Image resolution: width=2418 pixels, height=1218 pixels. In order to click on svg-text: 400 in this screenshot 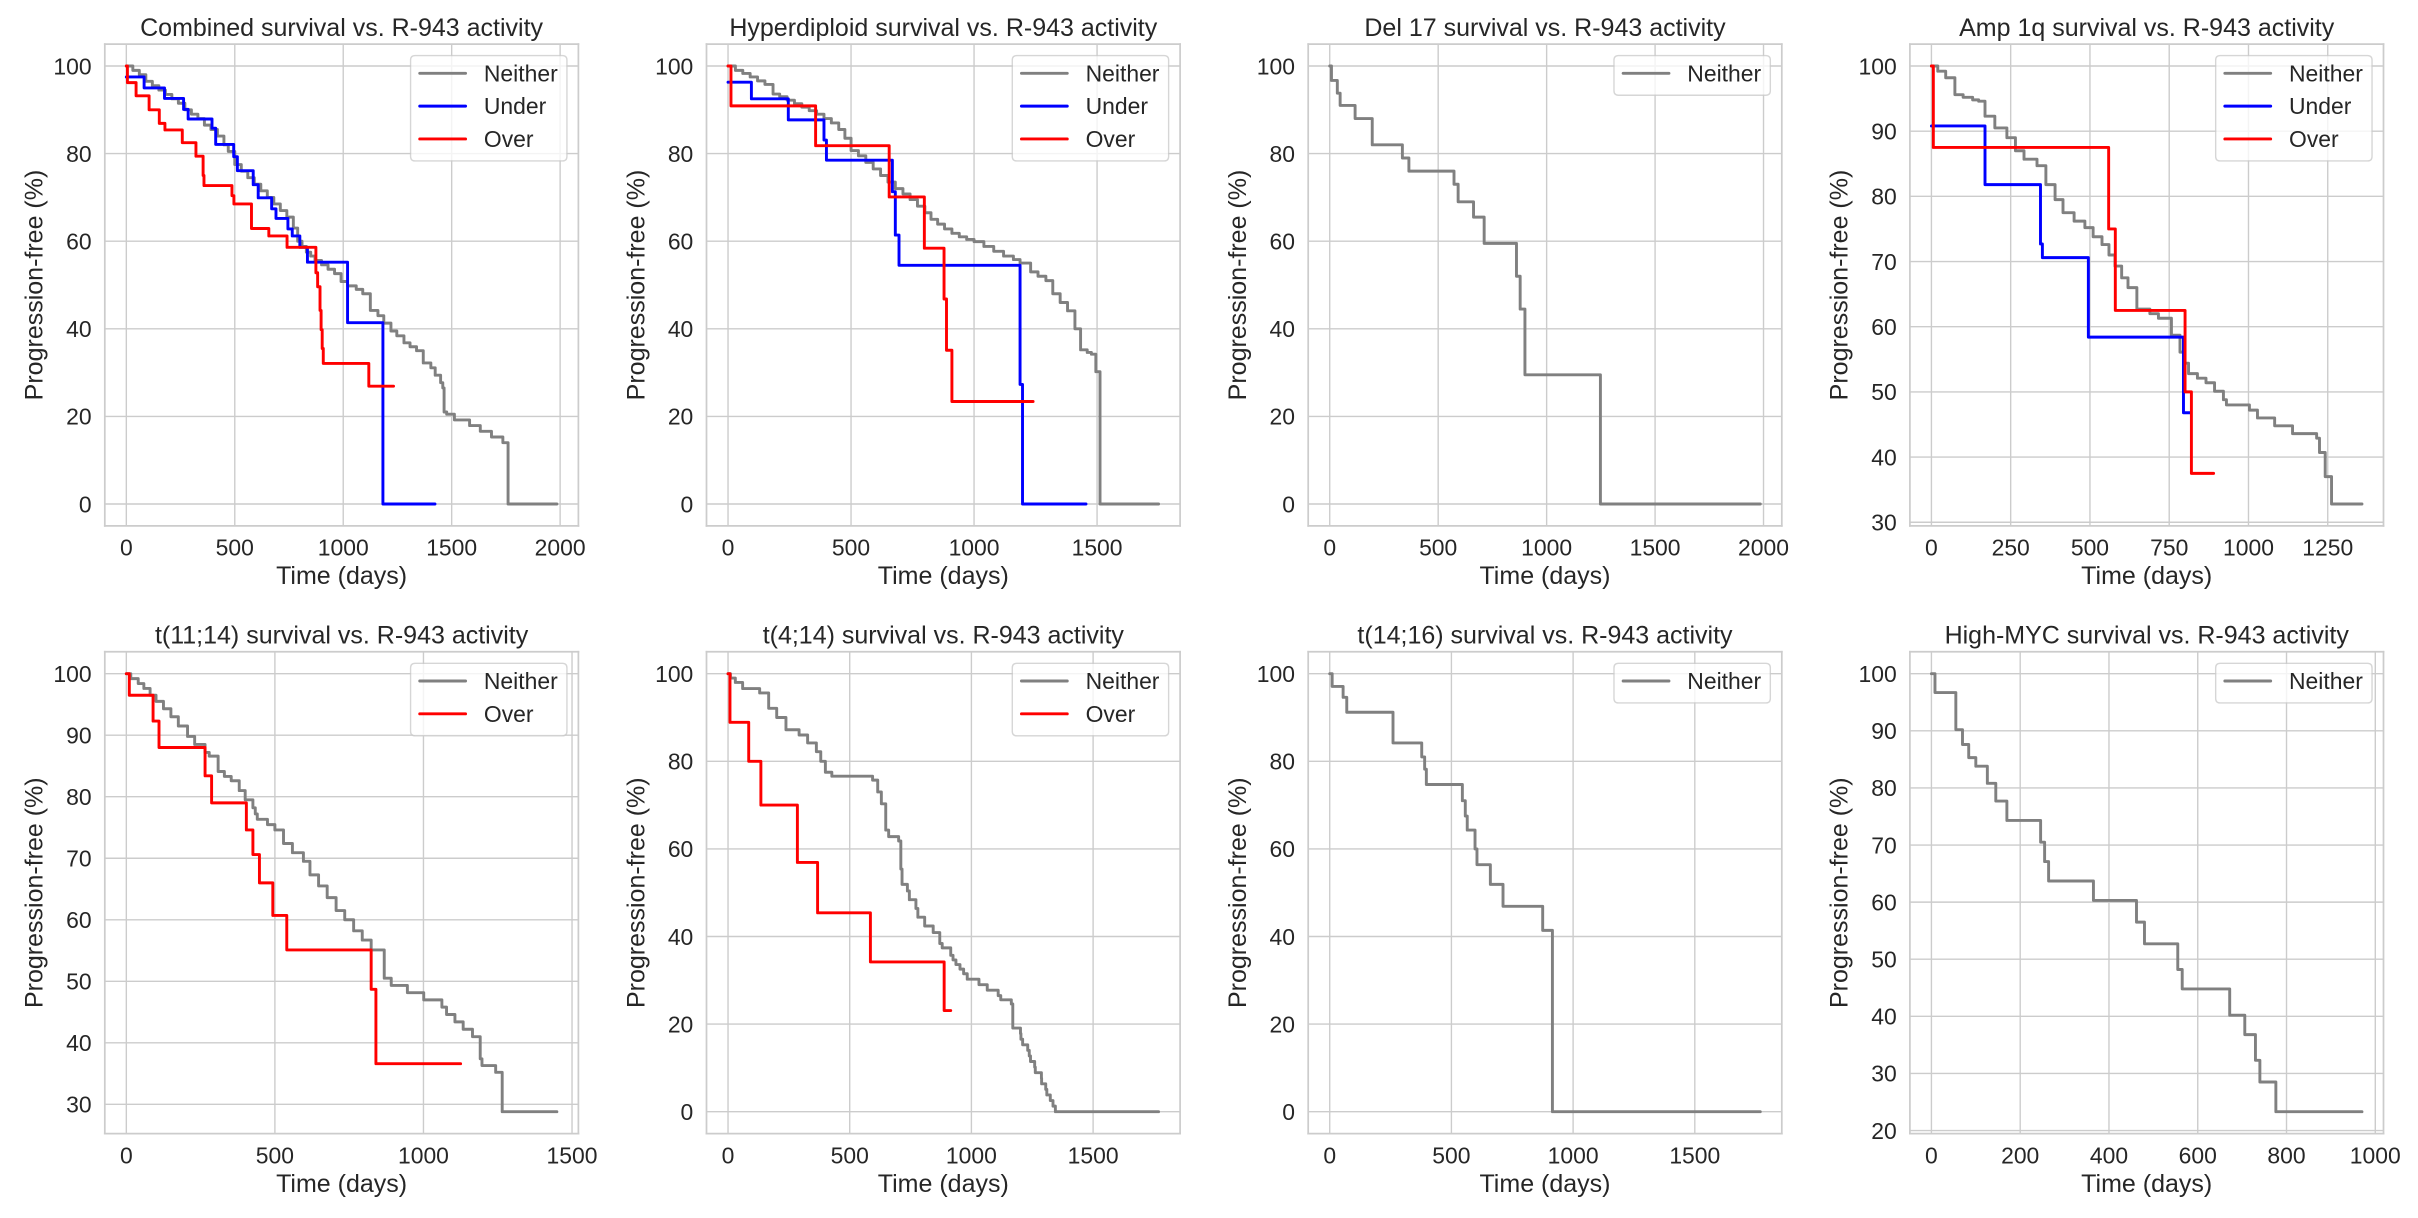, I will do `click(2109, 1155)`.